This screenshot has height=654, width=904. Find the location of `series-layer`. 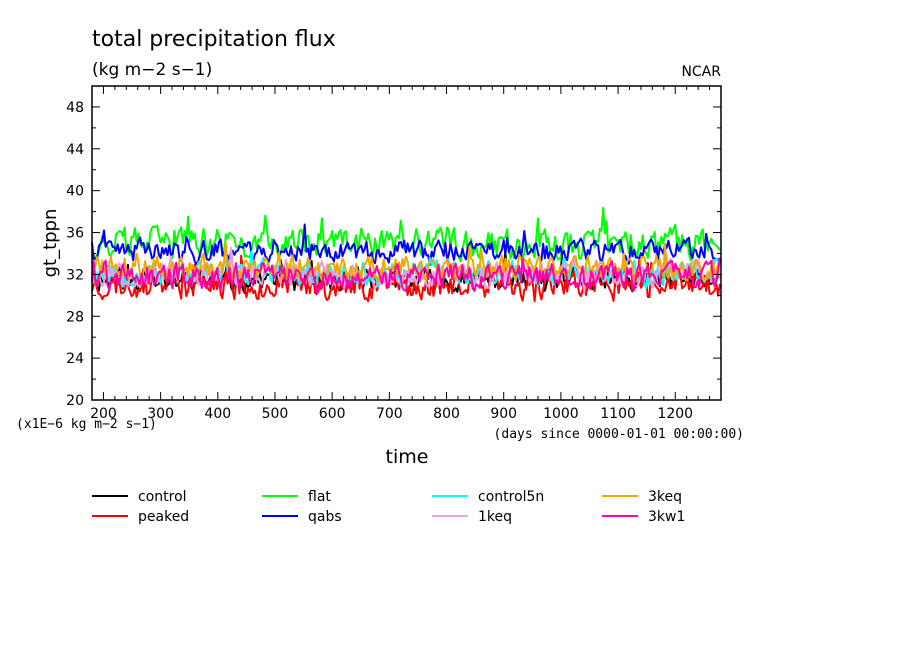

series-layer is located at coordinates (406, 254).